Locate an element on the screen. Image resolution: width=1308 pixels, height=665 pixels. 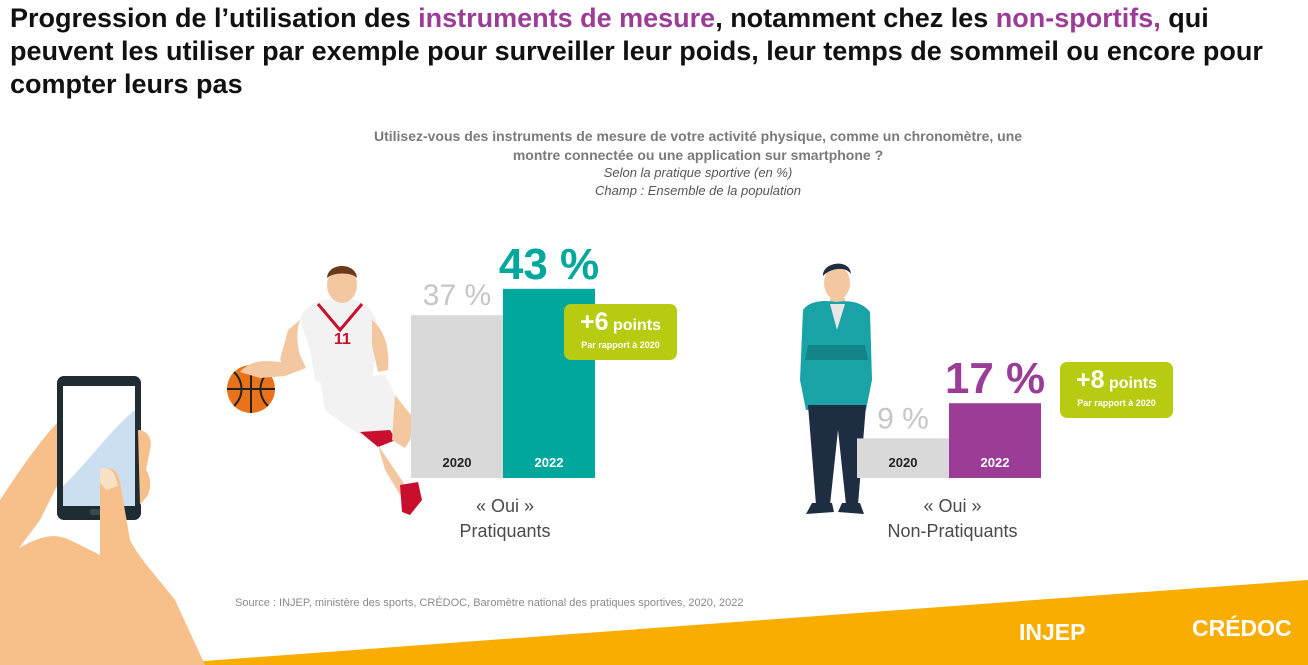
chart-subtitle: Selon la pratique sportive (en %) is located at coordinates (698, 172).